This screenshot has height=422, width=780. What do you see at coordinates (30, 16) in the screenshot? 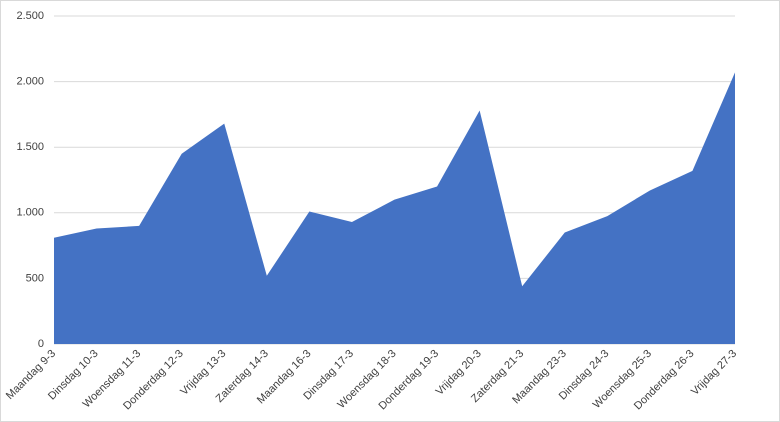
I see `y-tick-label: 2.500` at bounding box center [30, 16].